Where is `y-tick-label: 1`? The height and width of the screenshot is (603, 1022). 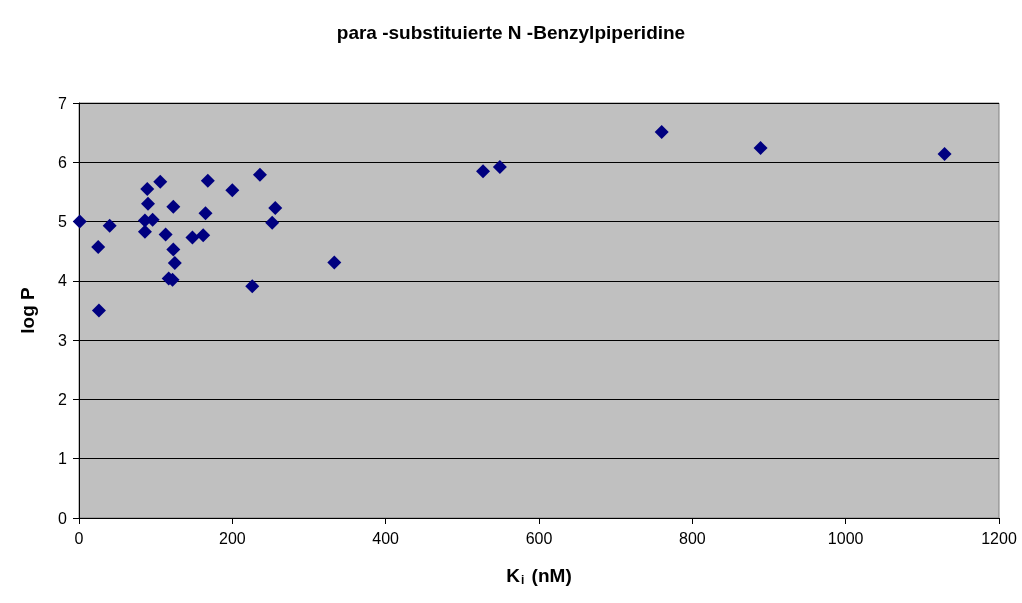 y-tick-label: 1 is located at coordinates (63, 459).